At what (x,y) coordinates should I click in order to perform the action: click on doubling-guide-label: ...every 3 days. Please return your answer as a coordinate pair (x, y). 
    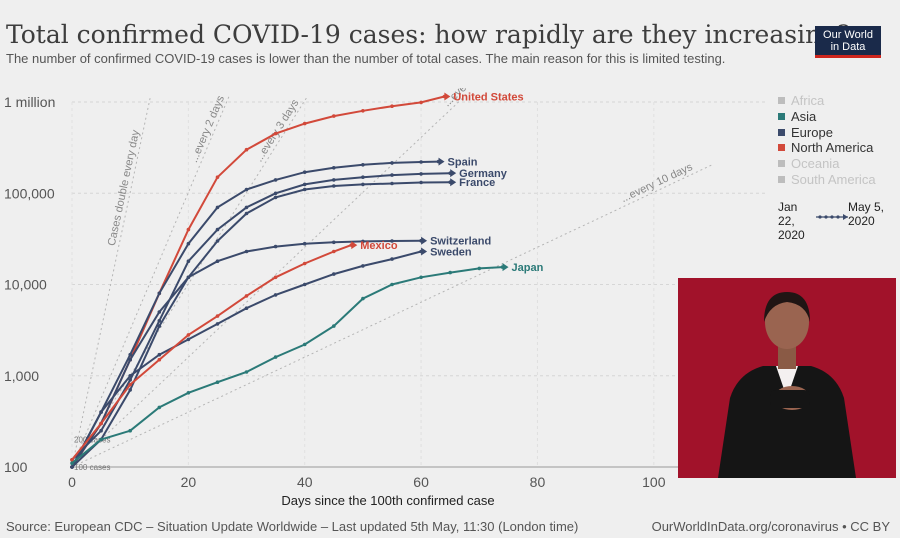
    Looking at the image, I should click on (277, 130).